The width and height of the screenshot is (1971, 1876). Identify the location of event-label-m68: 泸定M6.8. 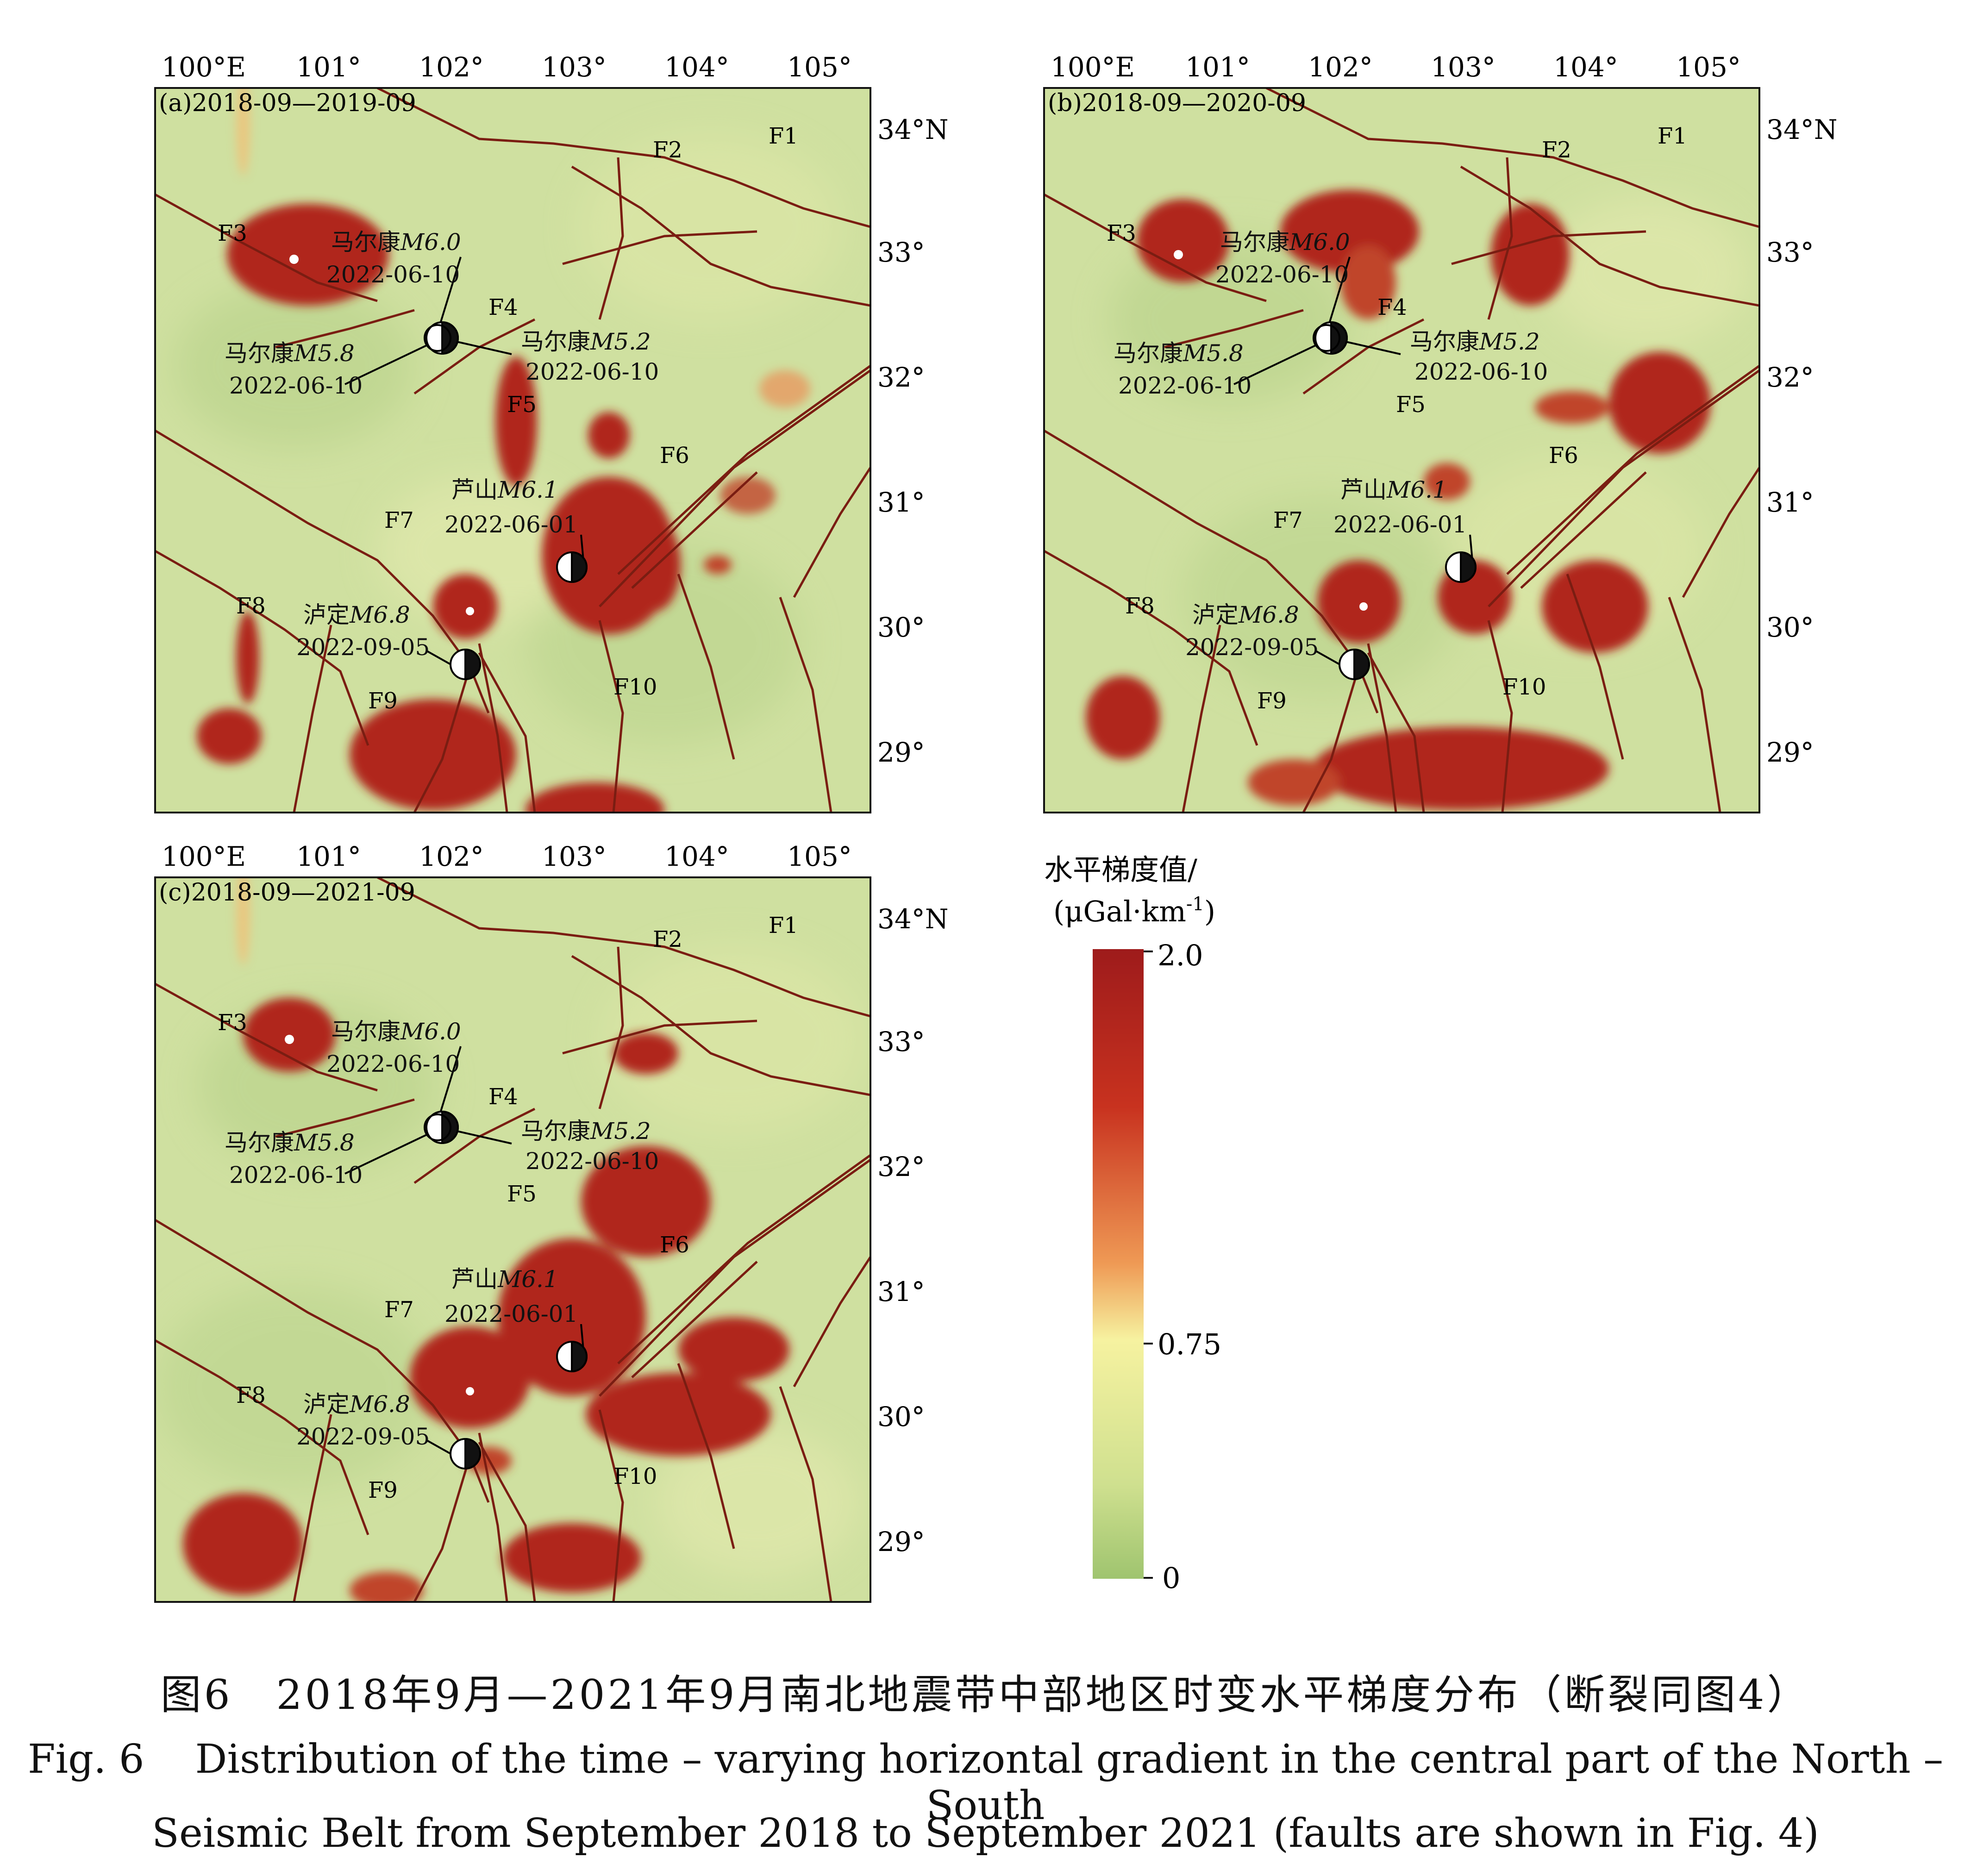
(357, 1404).